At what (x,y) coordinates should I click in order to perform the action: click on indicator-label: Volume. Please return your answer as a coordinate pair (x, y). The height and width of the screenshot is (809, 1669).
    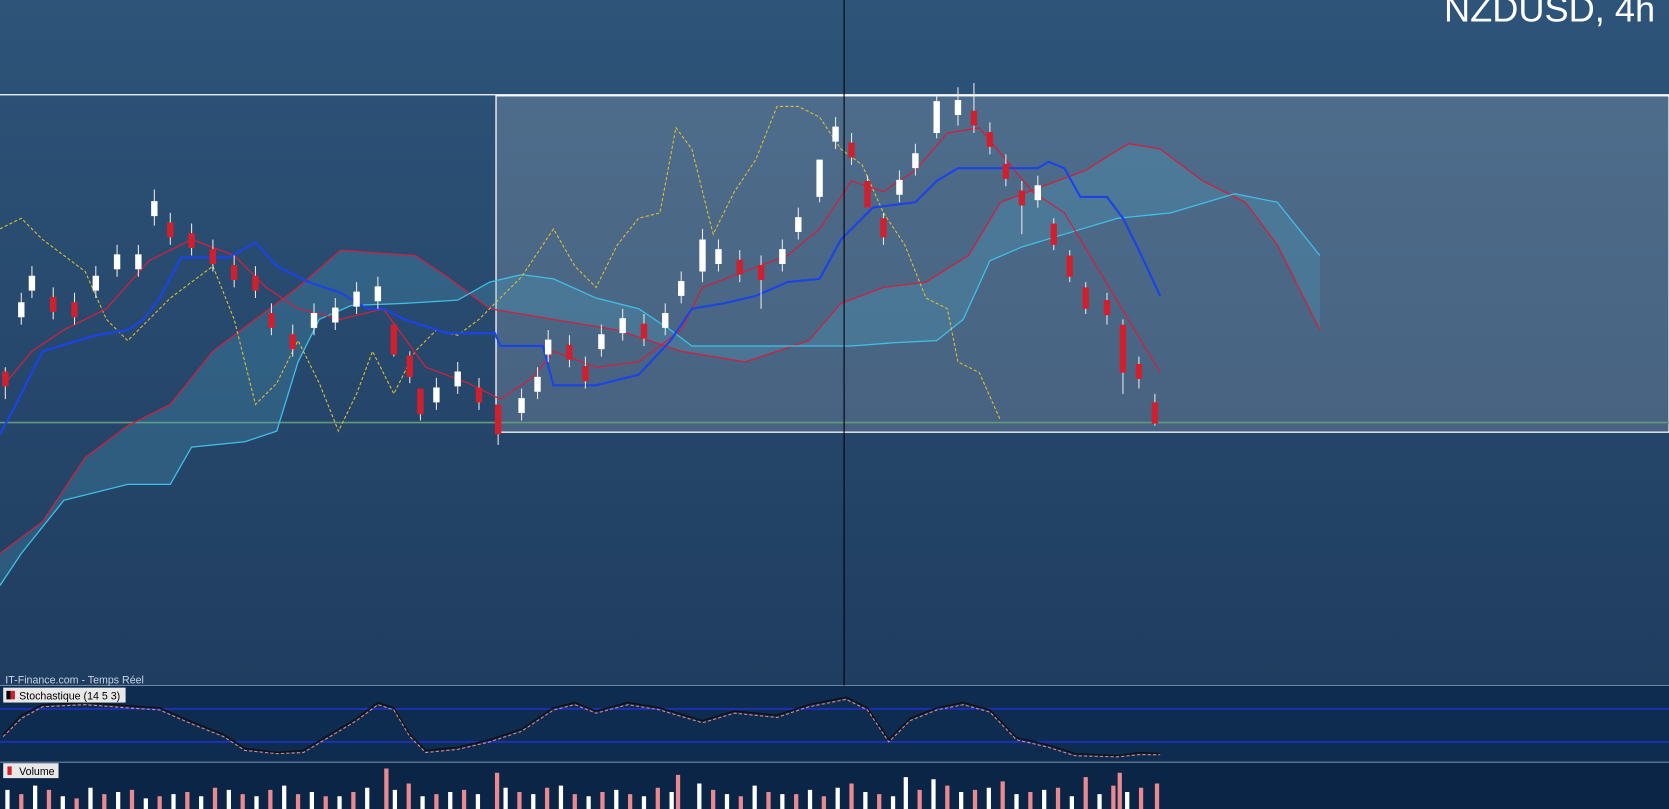
    Looking at the image, I should click on (37, 772).